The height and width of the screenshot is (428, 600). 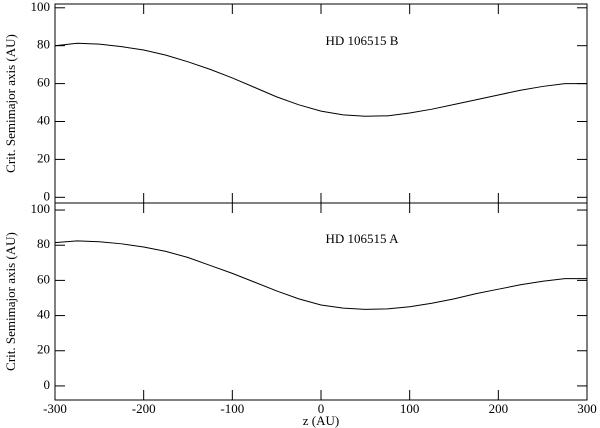 What do you see at coordinates (362, 40) in the screenshot?
I see `annotation: HD 106515 B` at bounding box center [362, 40].